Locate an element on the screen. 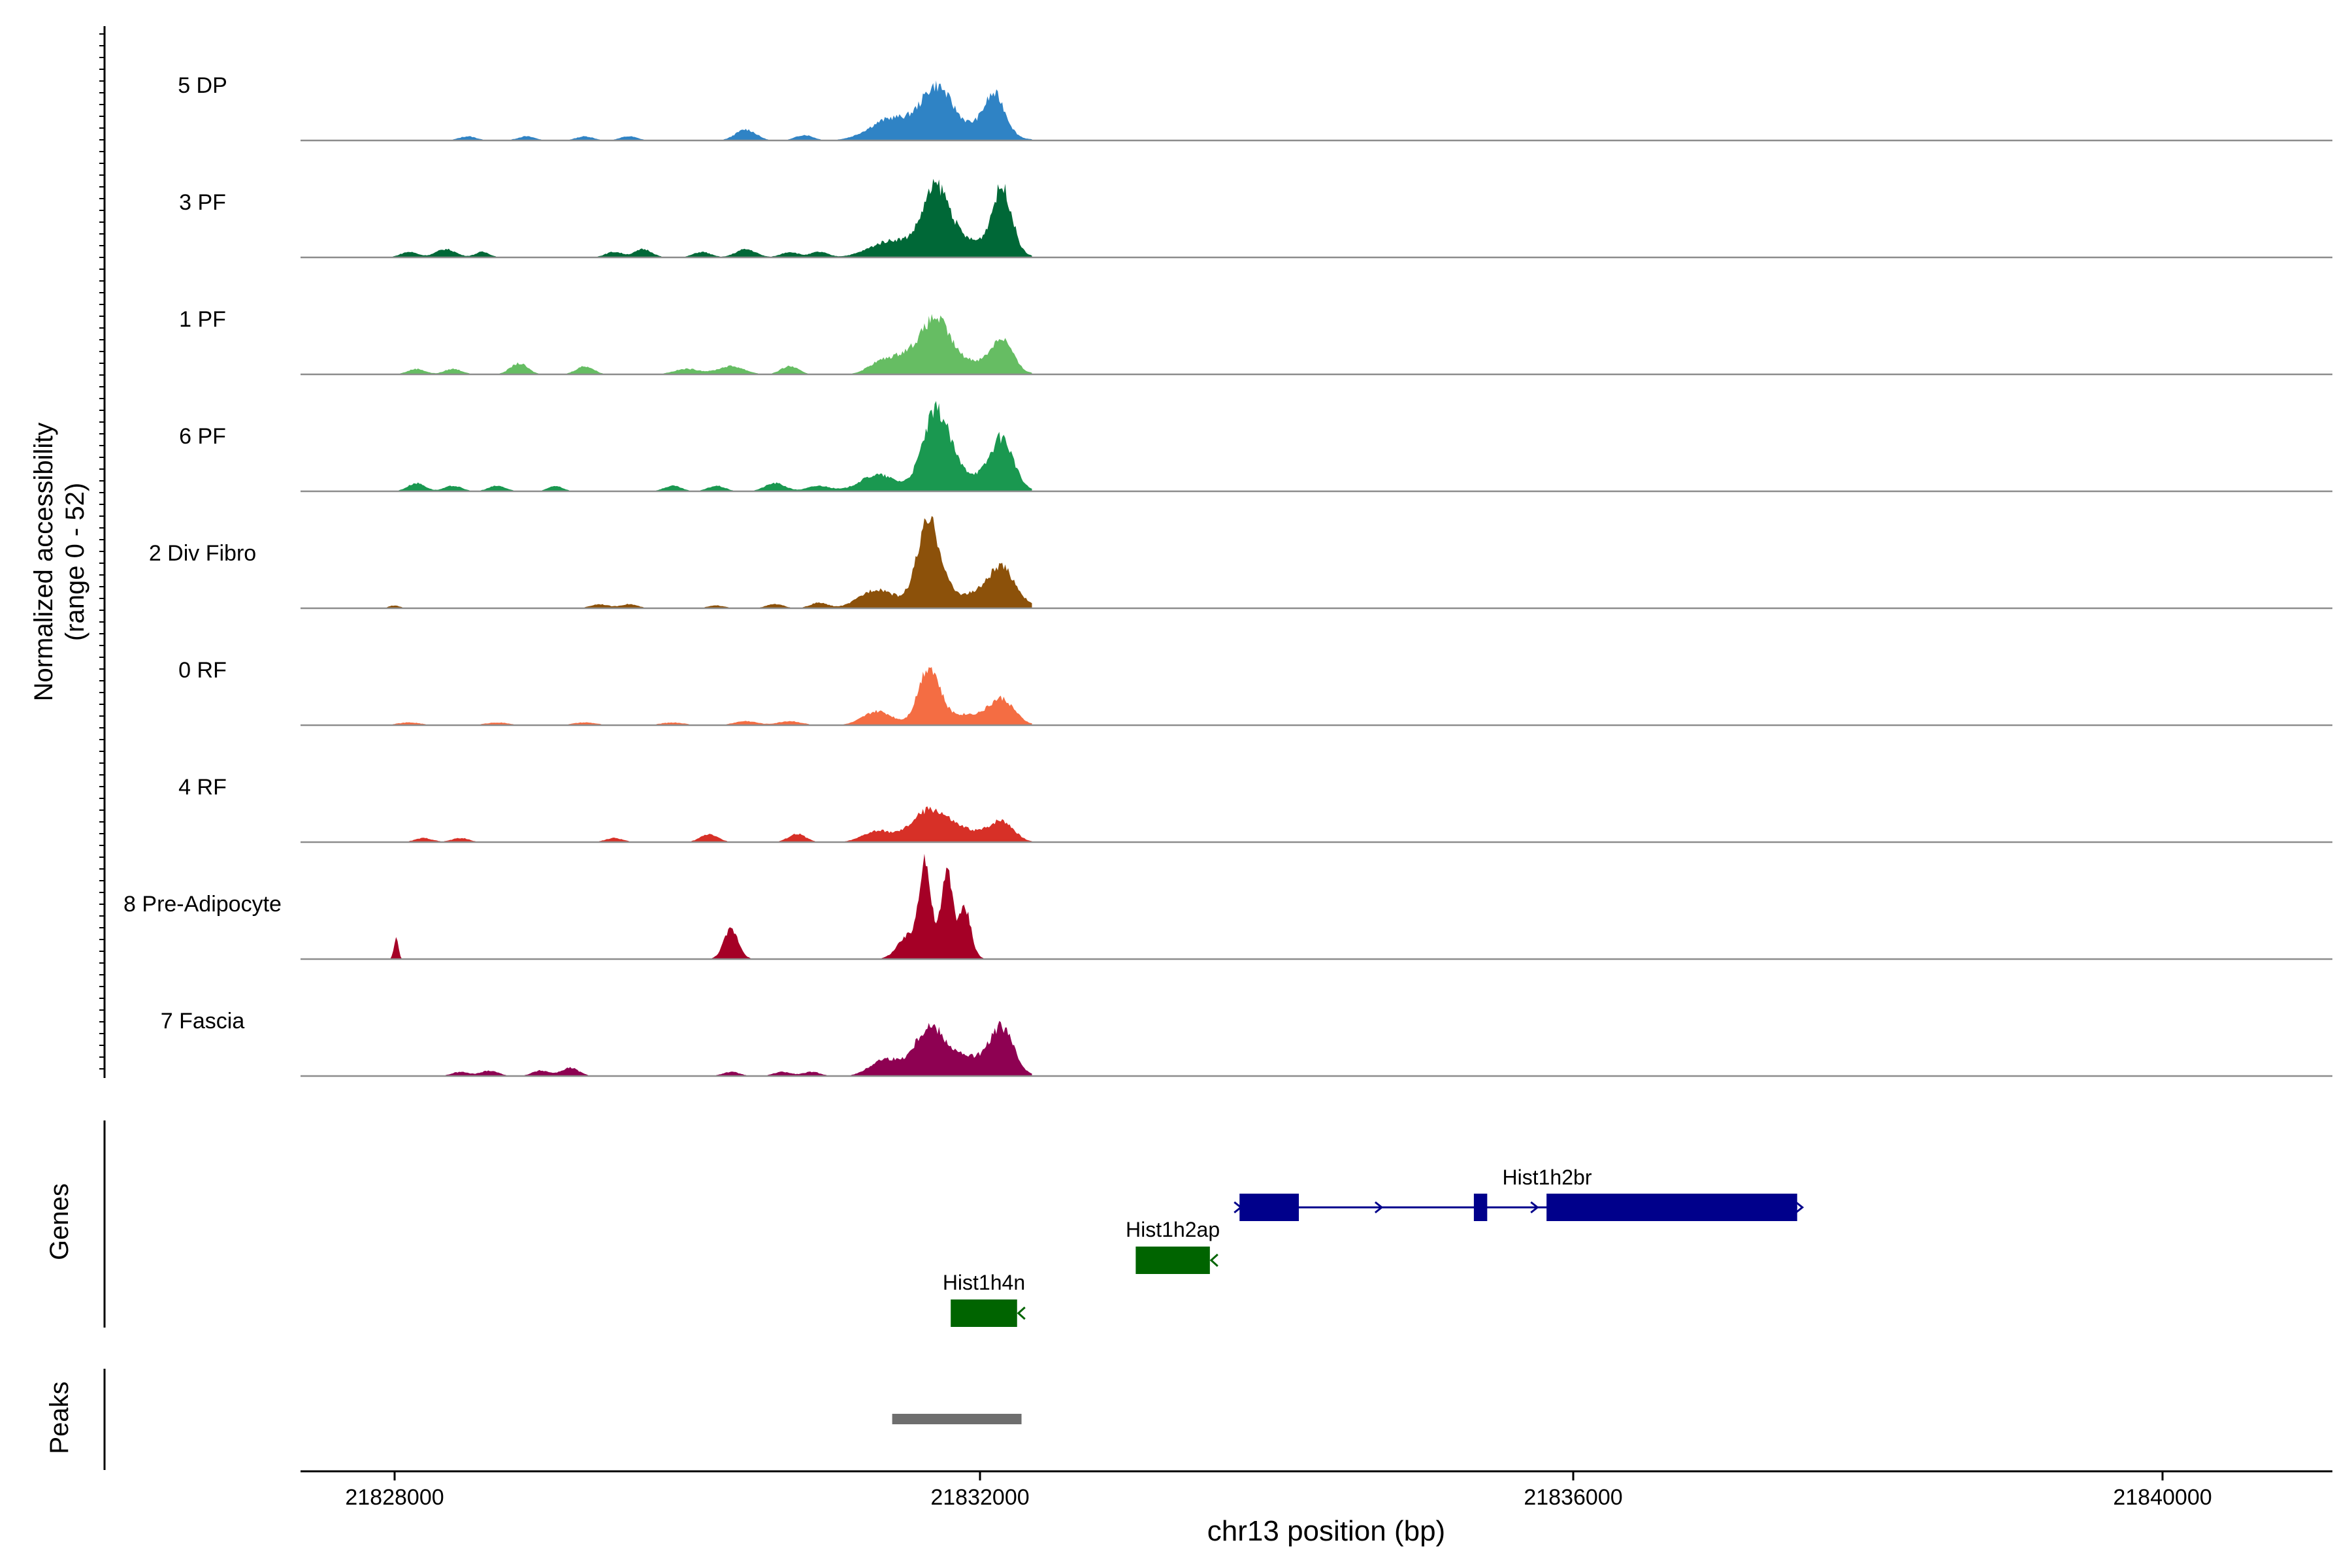  track-1-pf: 1 PF is located at coordinates (1255, 341).